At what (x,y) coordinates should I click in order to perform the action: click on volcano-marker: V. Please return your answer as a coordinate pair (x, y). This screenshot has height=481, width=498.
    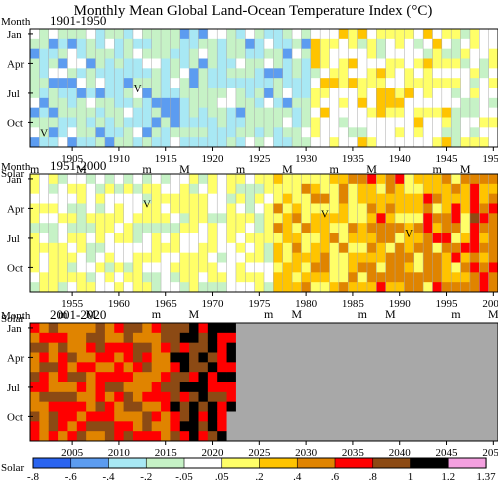
    Looking at the image, I should click on (409, 234).